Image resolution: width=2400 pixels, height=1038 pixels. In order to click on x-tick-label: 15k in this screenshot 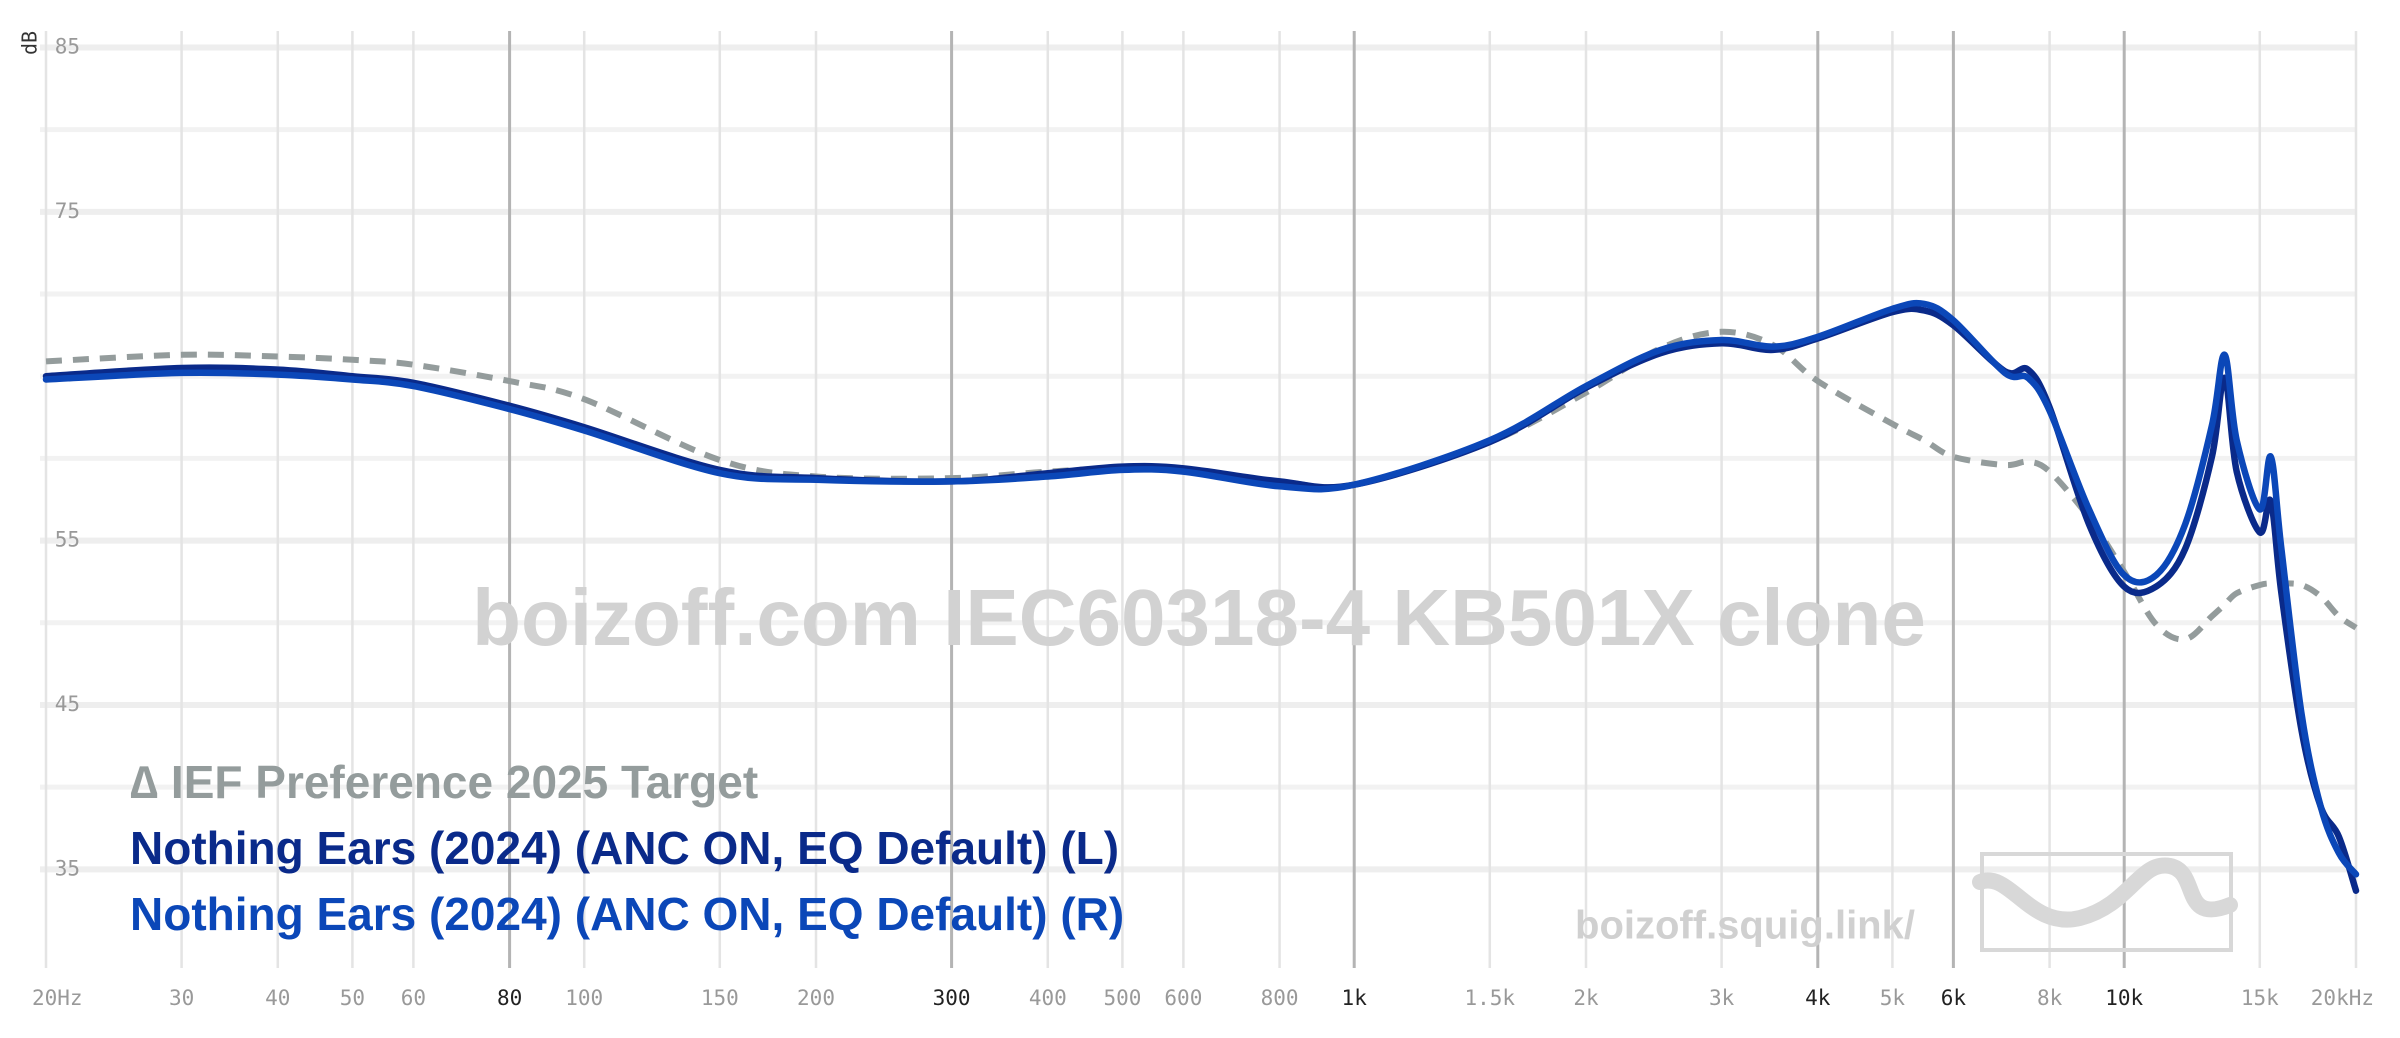, I will do `click(2260, 998)`.